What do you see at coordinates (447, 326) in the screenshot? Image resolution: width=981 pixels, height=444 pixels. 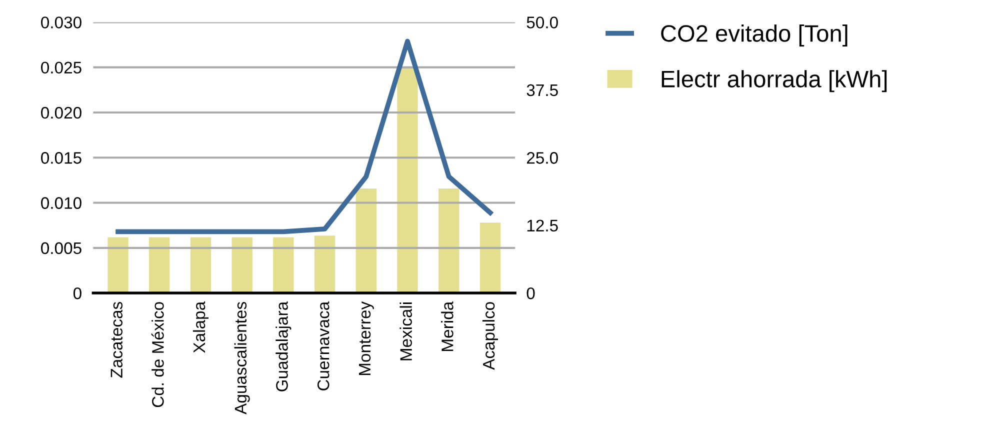 I see `x-tick-label: Merida` at bounding box center [447, 326].